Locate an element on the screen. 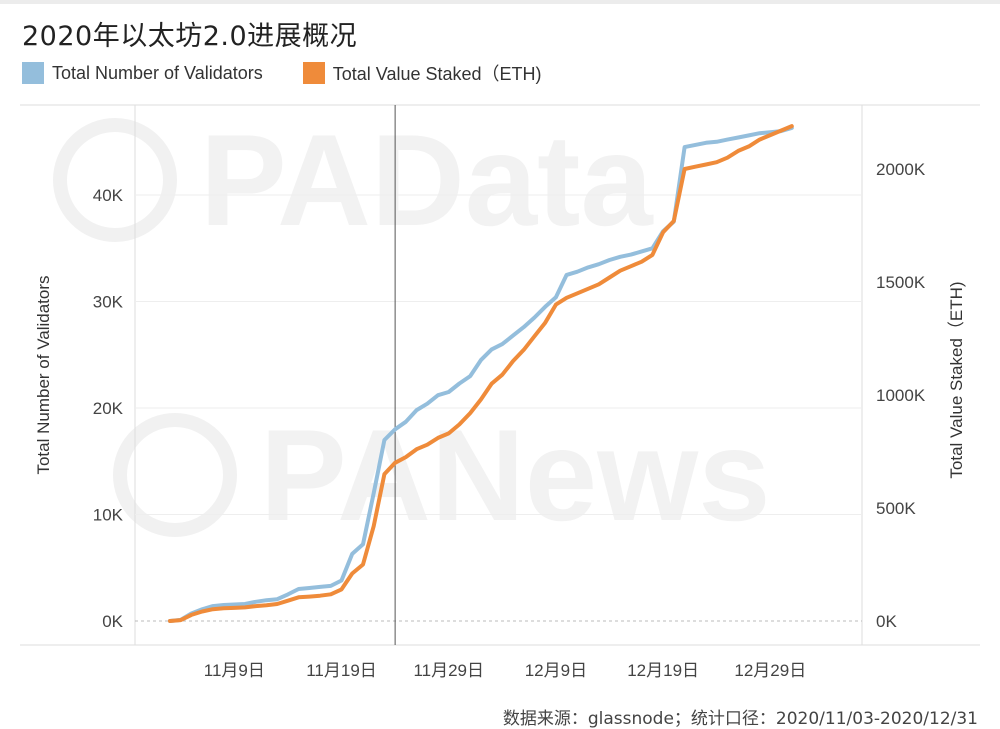 The width and height of the screenshot is (1000, 729). watermark-text: PAData is located at coordinates (427, 180).